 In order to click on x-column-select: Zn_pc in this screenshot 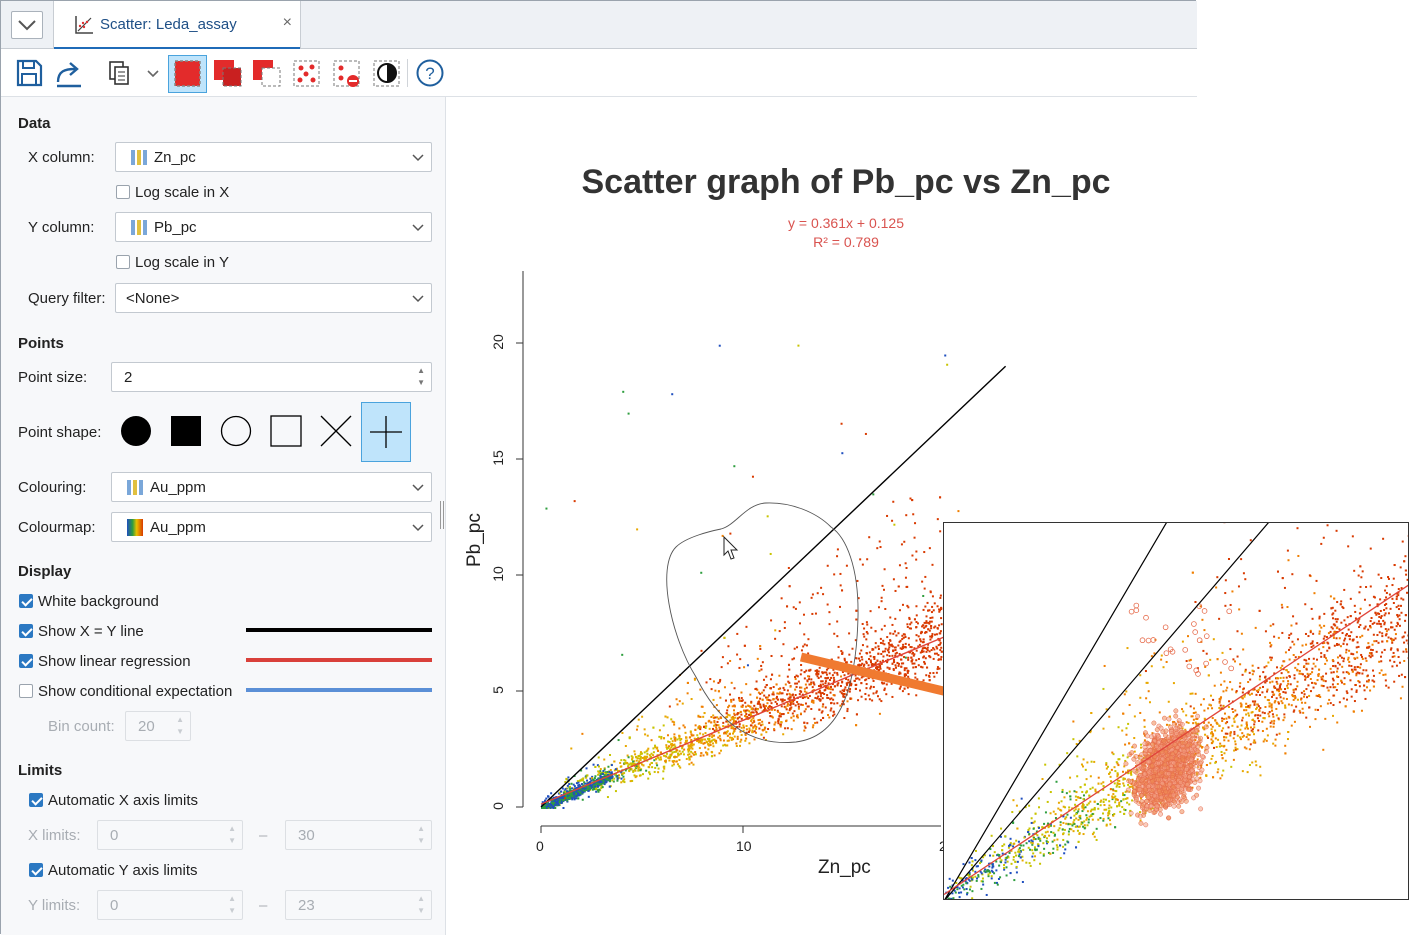, I will do `click(273, 157)`.